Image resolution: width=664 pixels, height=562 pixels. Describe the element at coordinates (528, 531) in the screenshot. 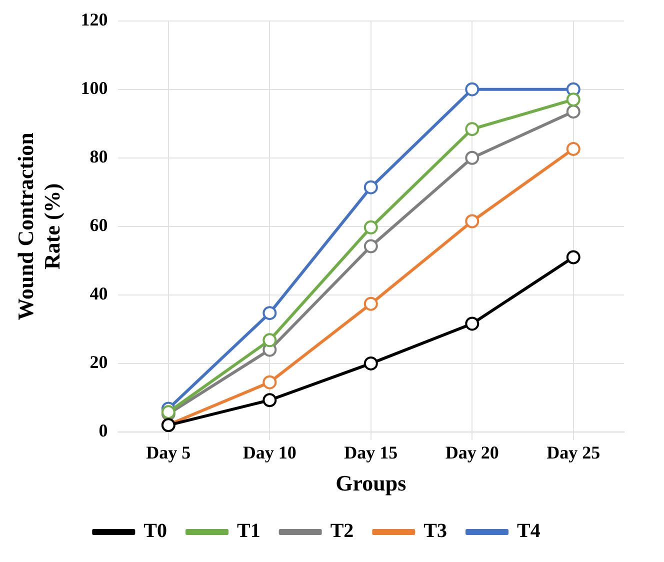

I see `legend-label: T4` at that location.